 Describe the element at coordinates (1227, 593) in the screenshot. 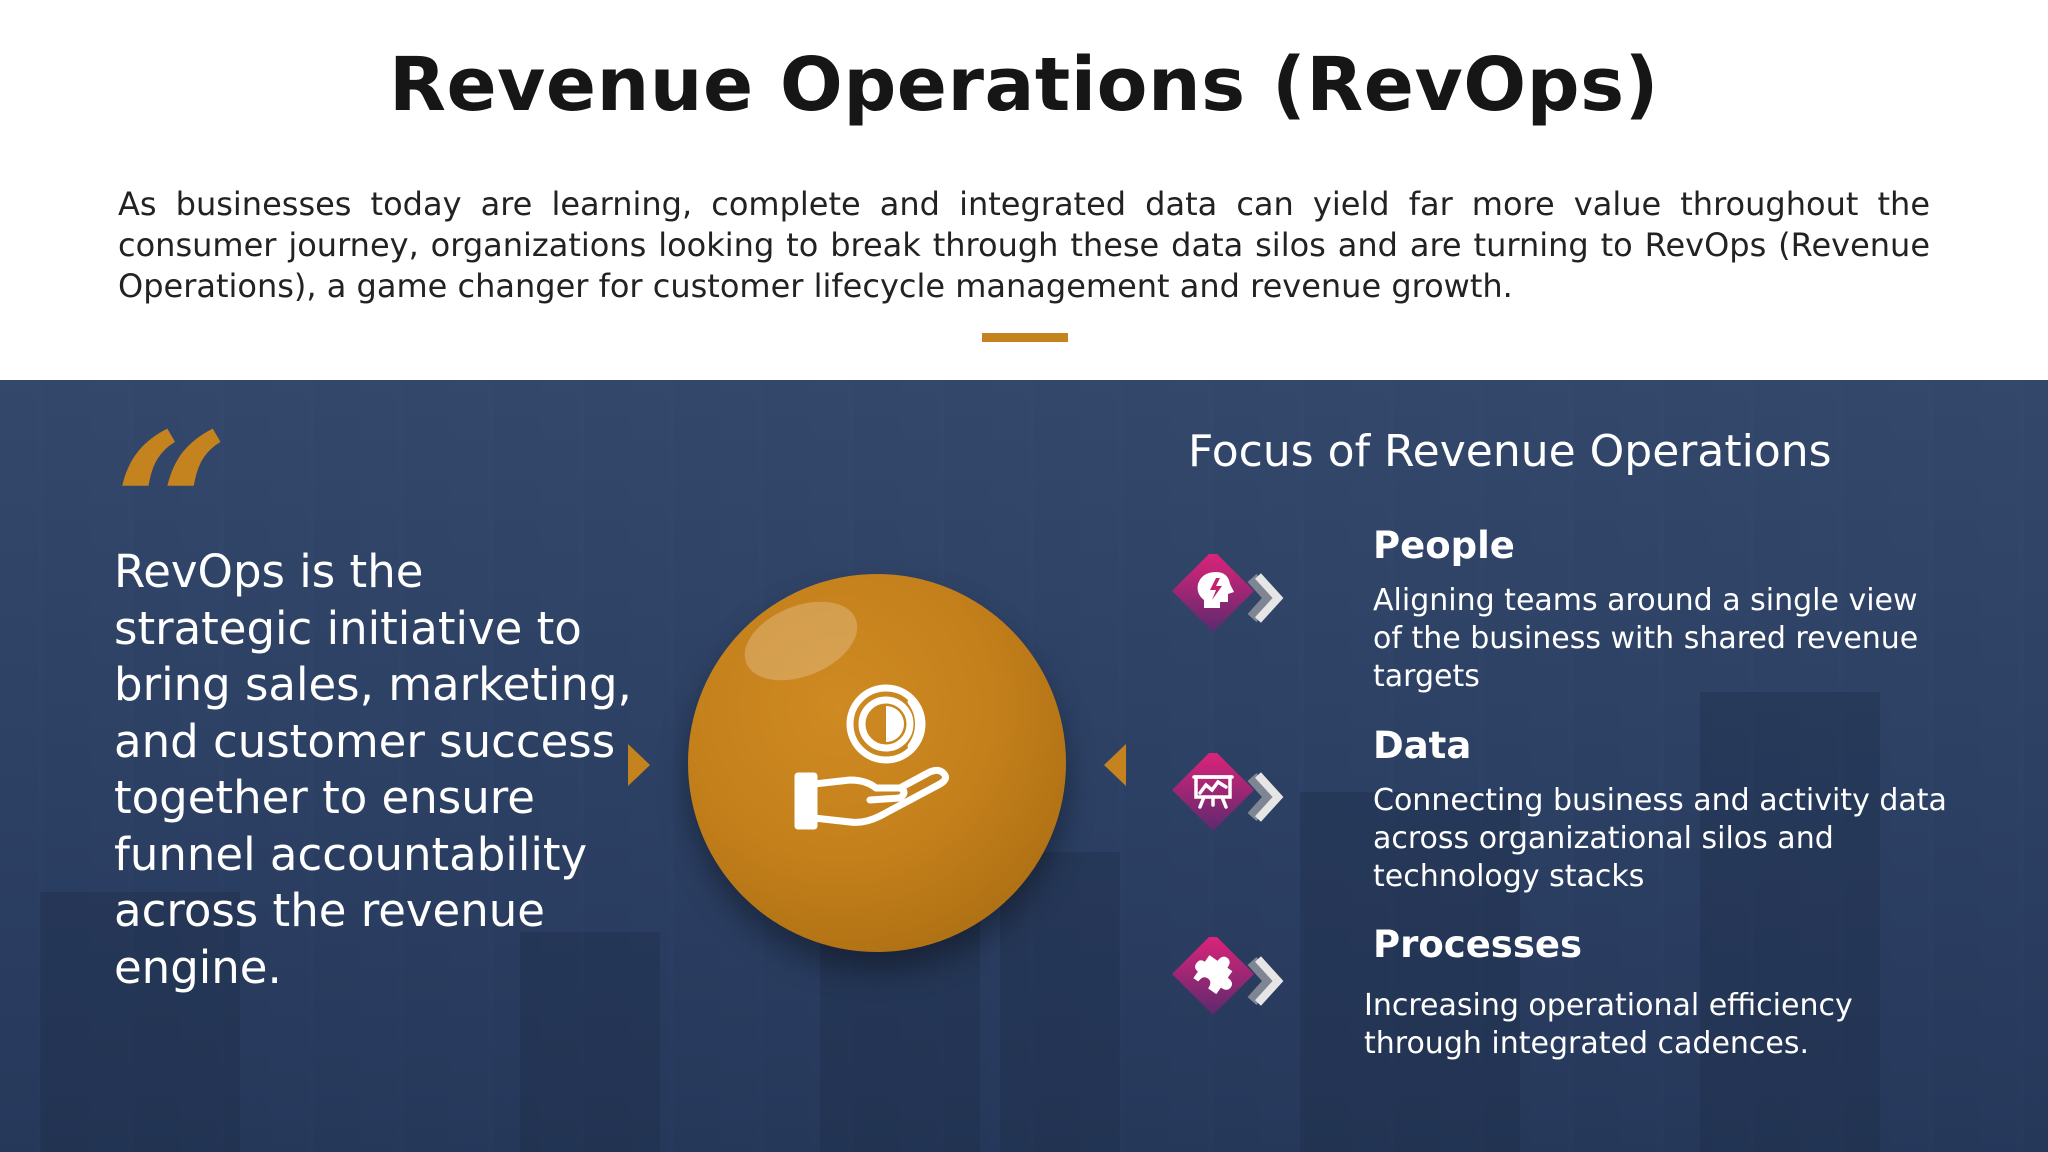

I see `brain-head-icon` at that location.